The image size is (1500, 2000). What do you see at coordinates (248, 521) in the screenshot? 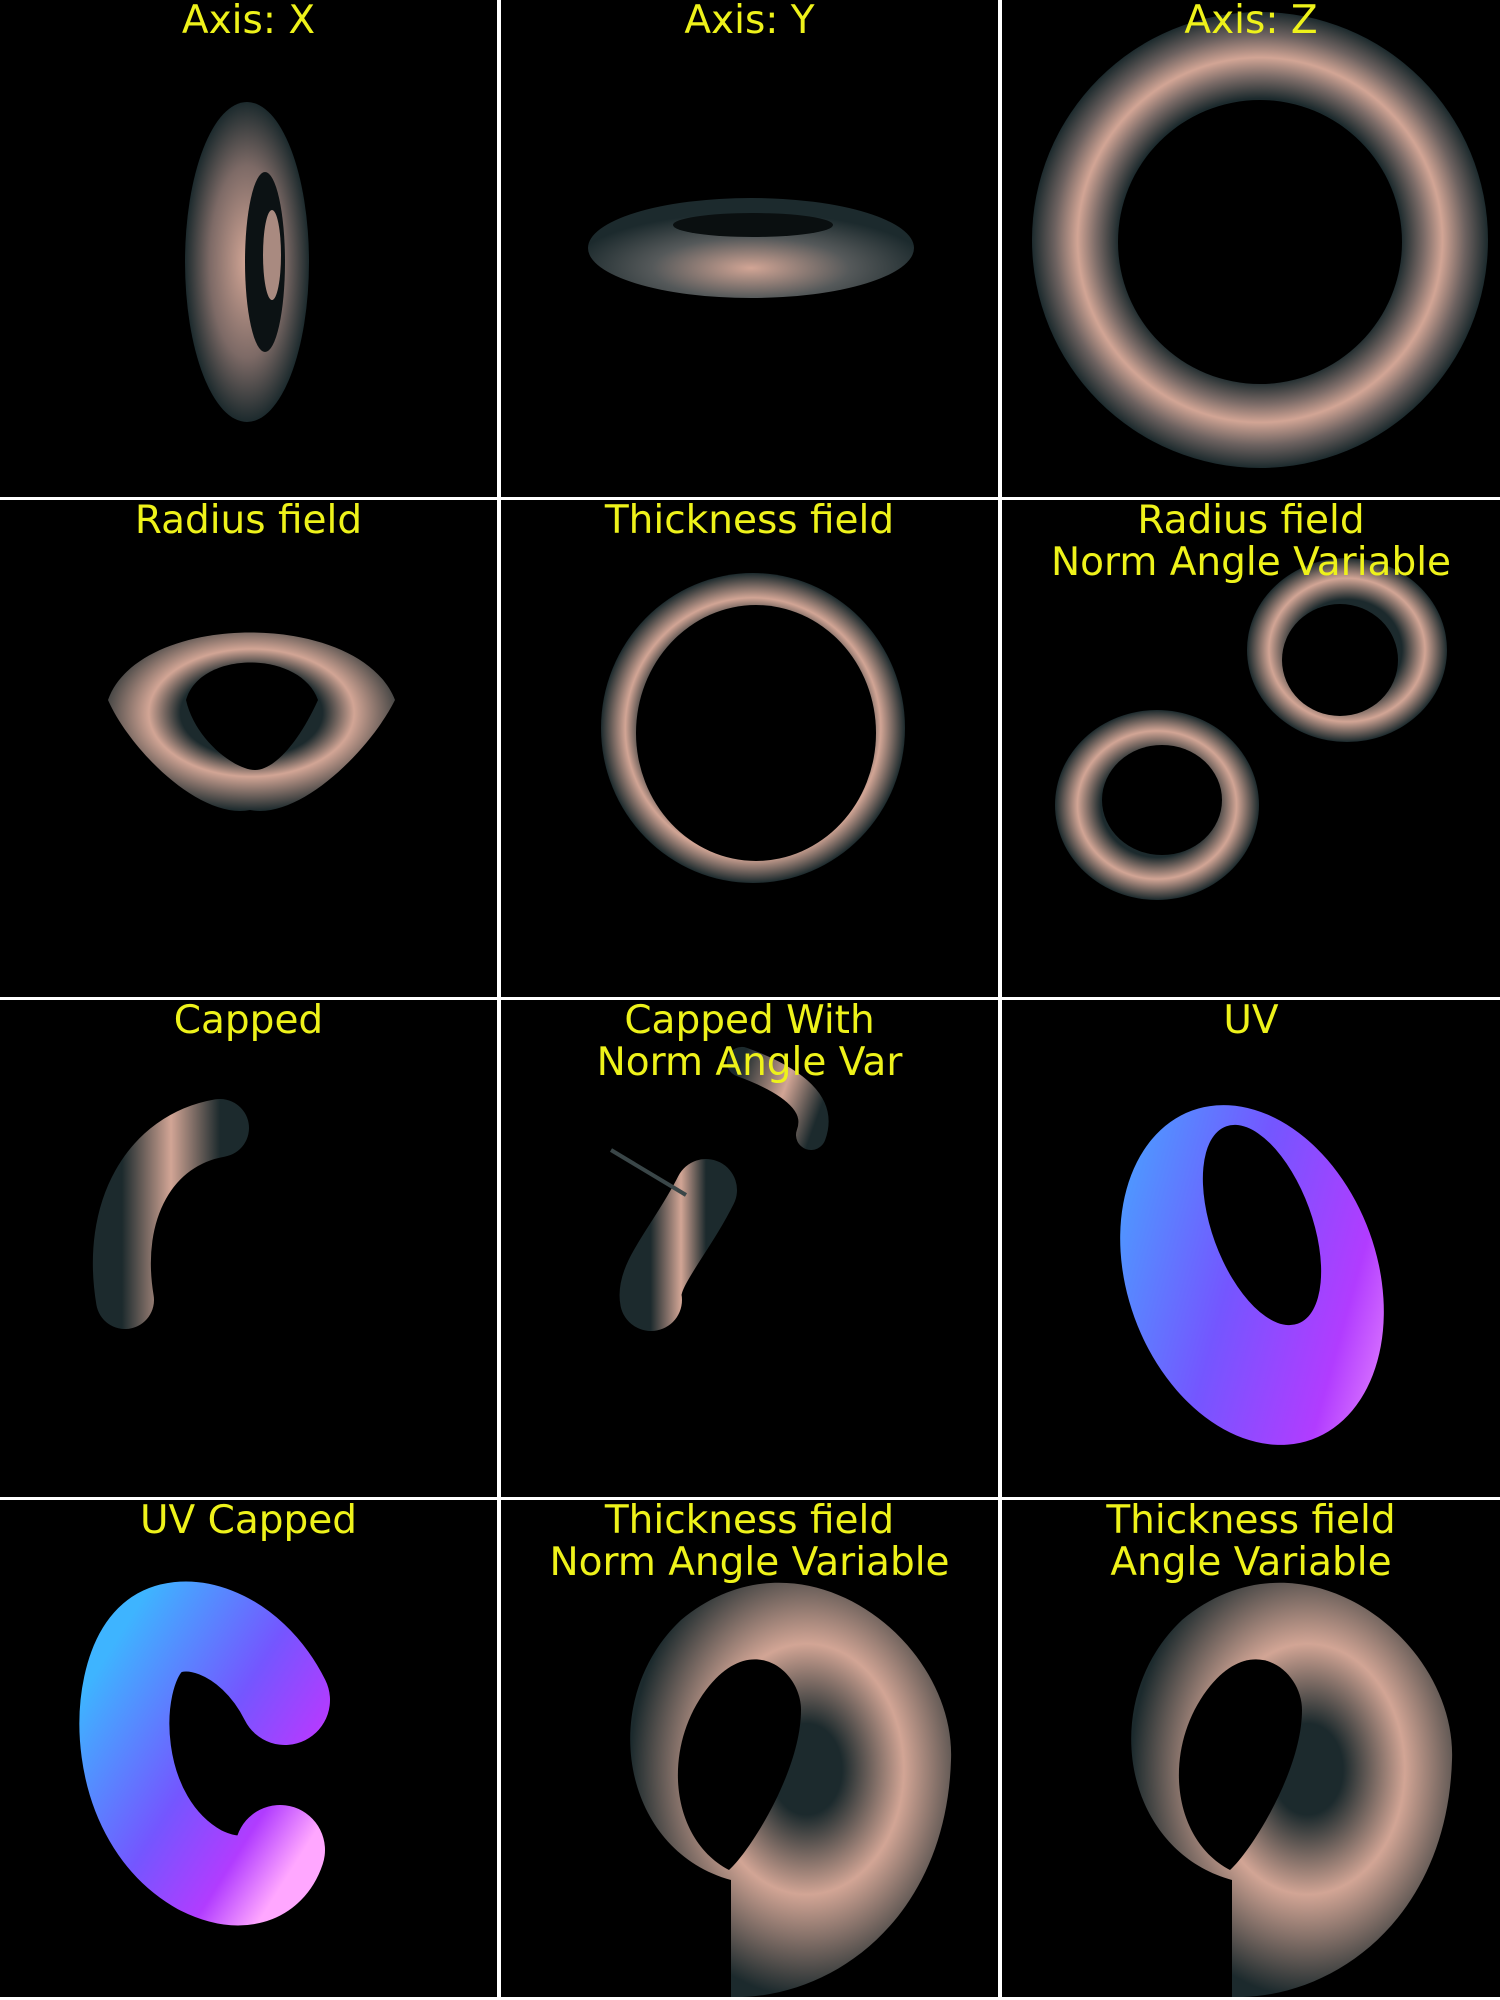
I see `panel-title: Radius field` at bounding box center [248, 521].